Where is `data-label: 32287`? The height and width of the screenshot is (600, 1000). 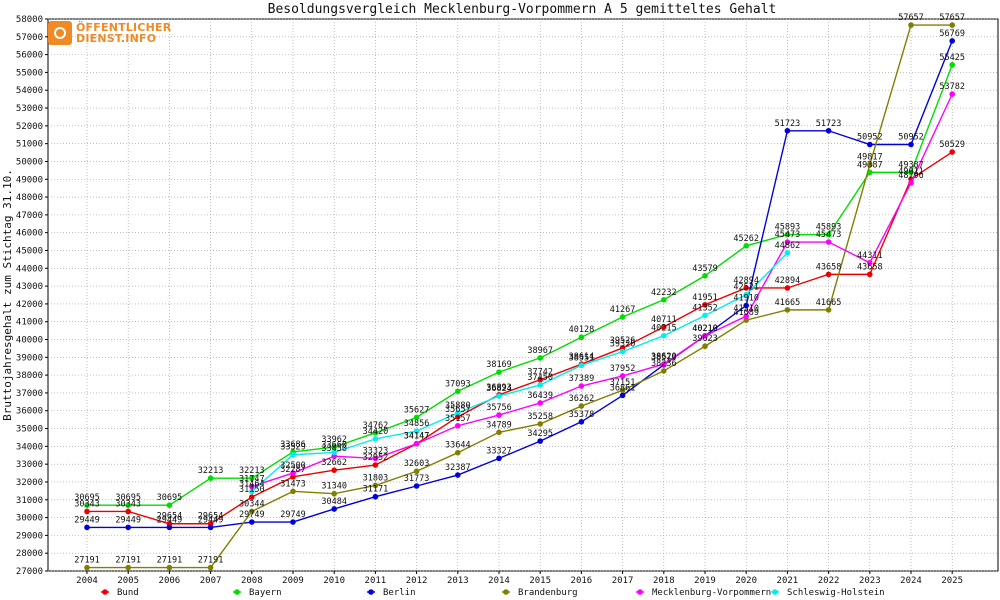 data-label: 32287 is located at coordinates (293, 470).